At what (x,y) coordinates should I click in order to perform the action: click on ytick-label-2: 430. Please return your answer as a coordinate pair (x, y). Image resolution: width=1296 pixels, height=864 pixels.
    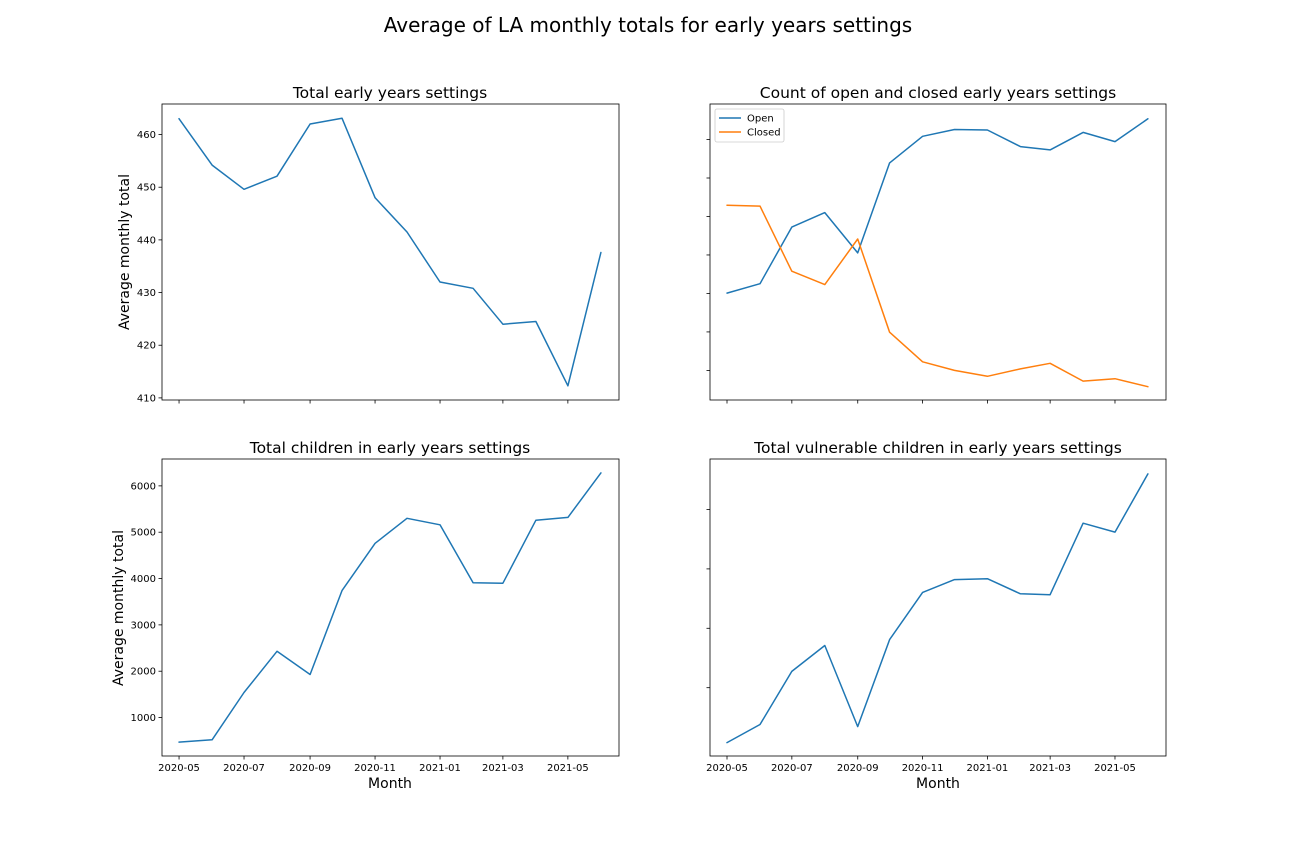
    Looking at the image, I should click on (146, 293).